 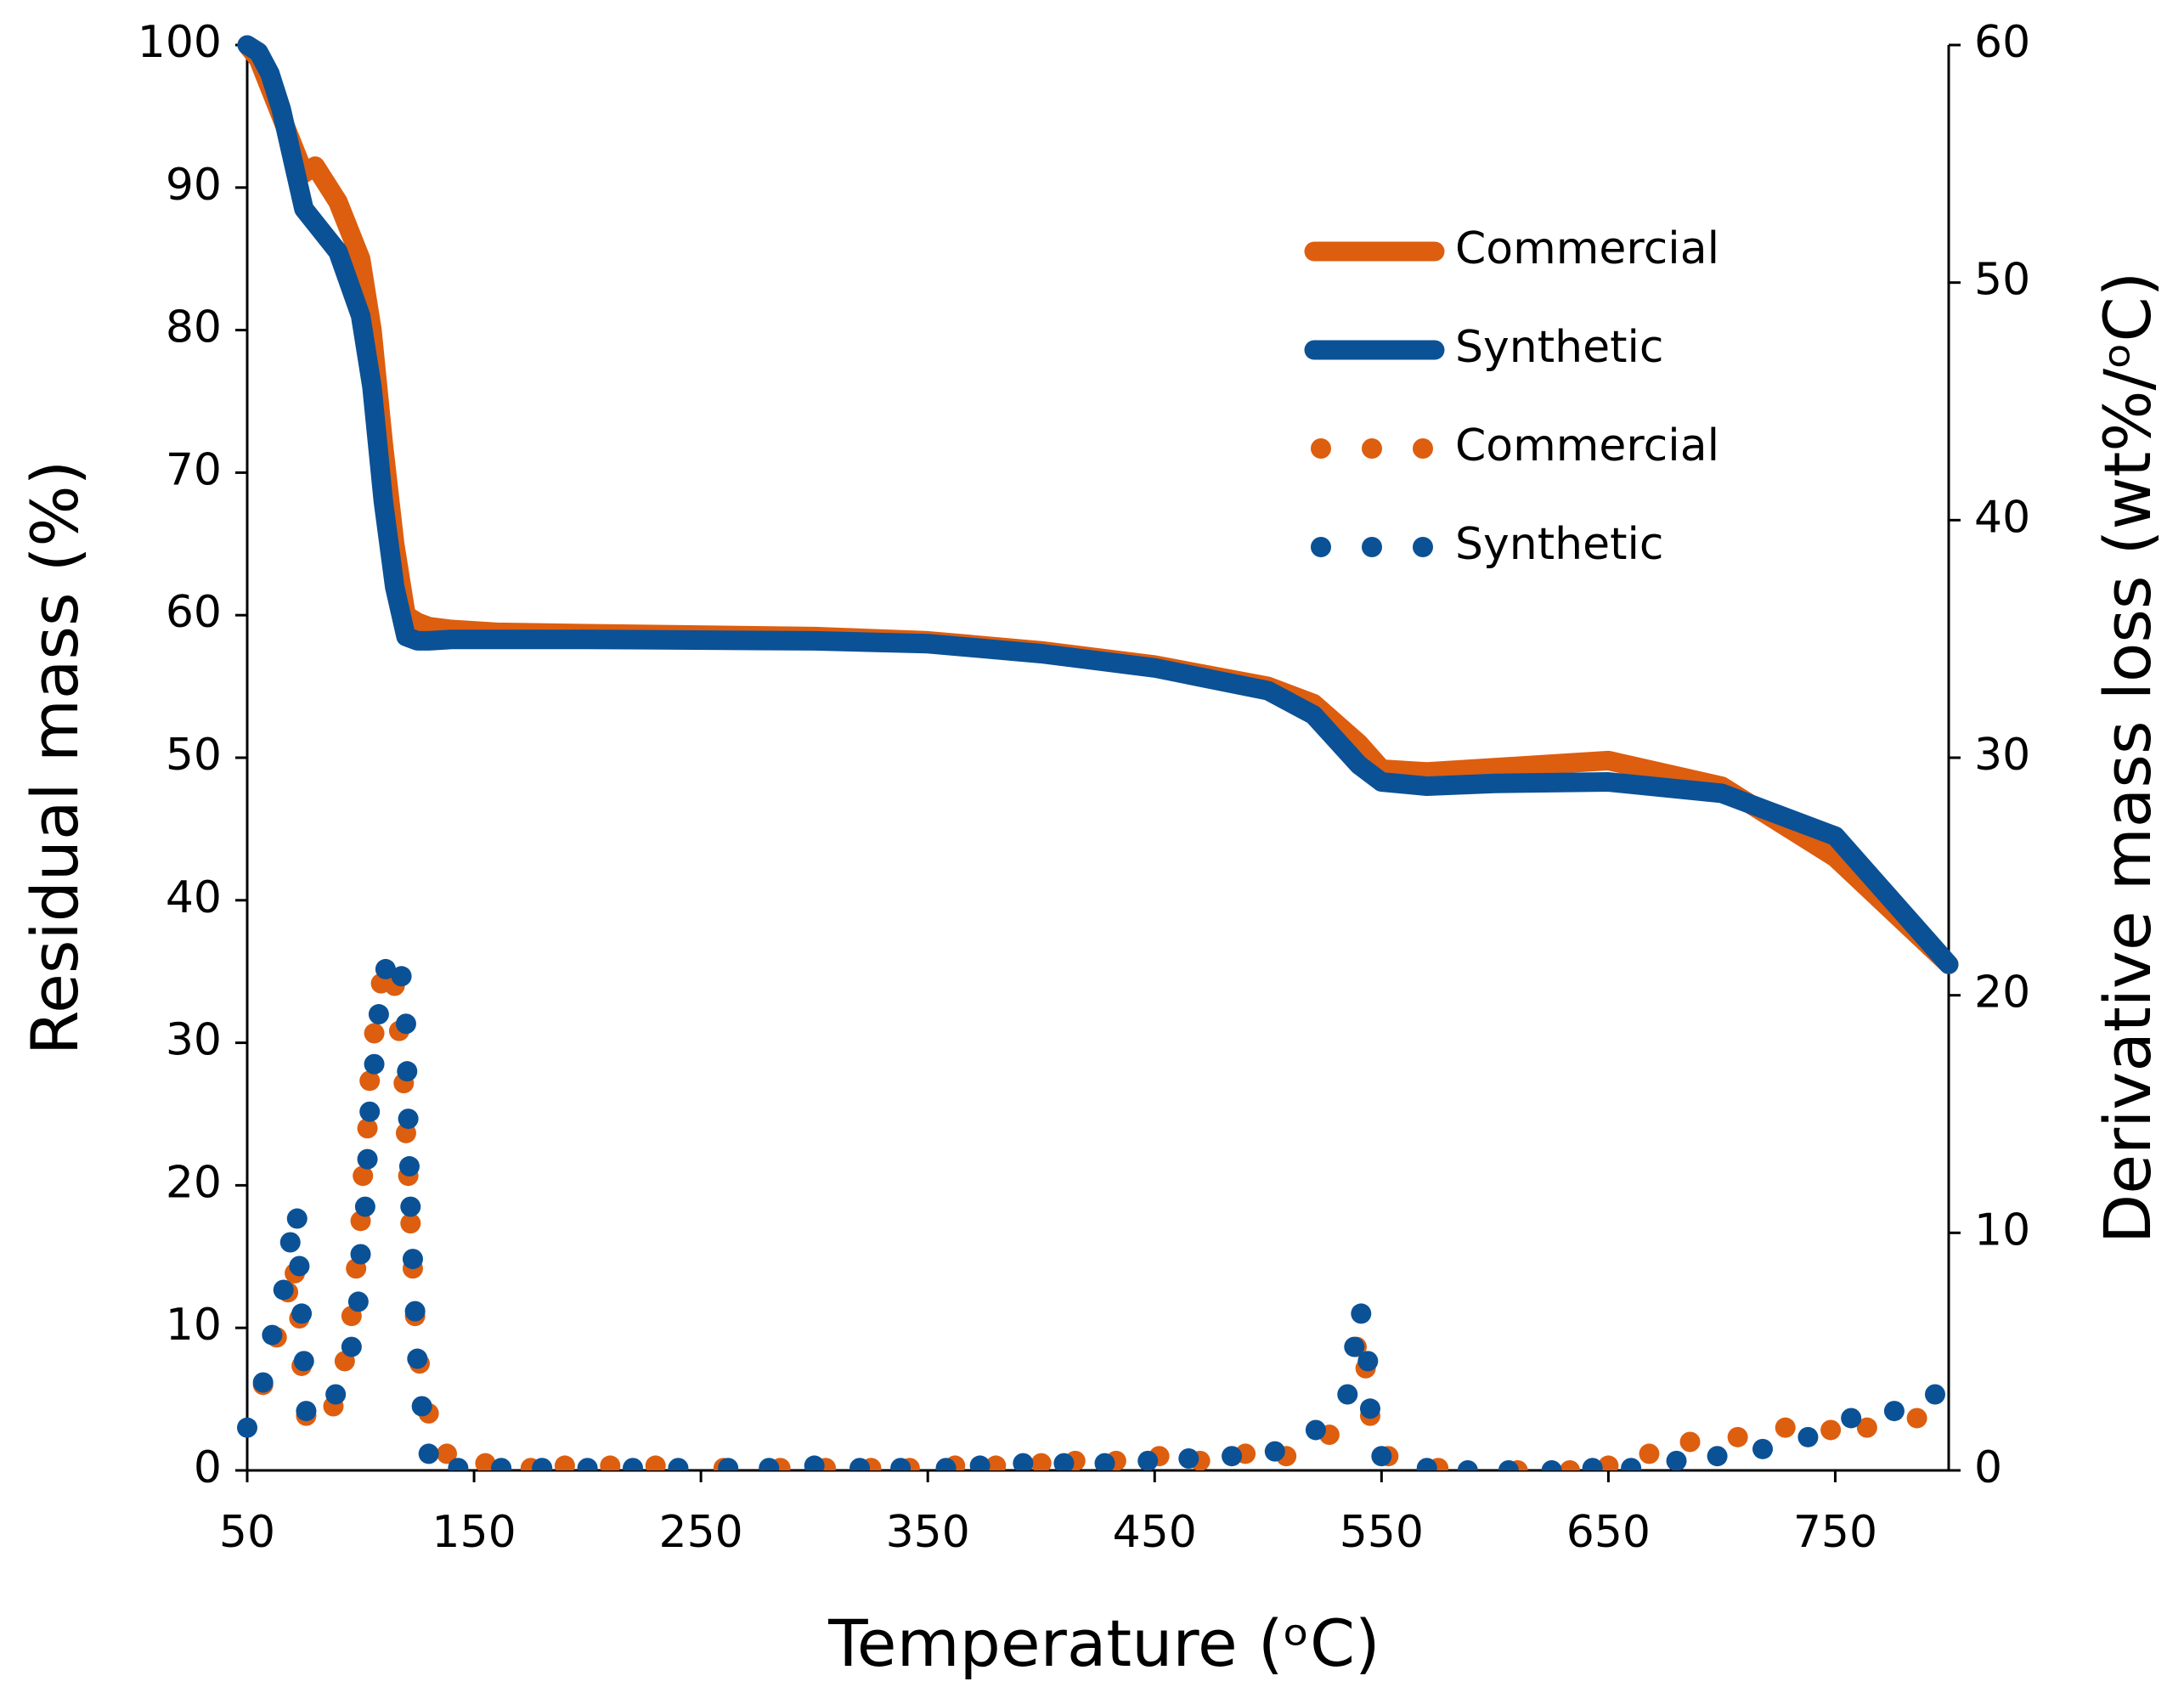 What do you see at coordinates (55, 758) in the screenshot?
I see `y-axis-title: Residual mass (%)` at bounding box center [55, 758].